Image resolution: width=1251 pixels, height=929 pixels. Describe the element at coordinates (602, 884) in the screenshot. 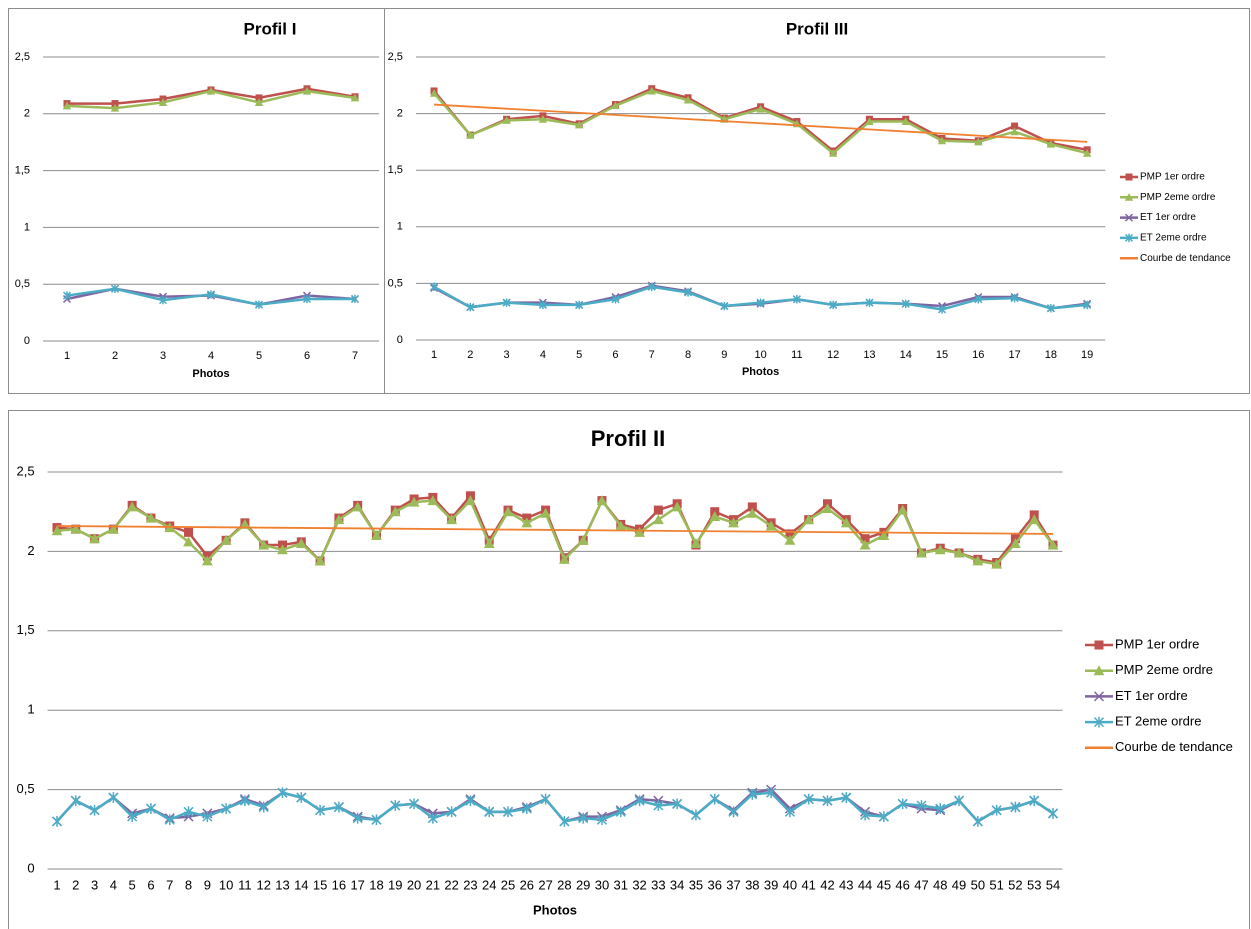

I see `x-tick-label: 30` at that location.